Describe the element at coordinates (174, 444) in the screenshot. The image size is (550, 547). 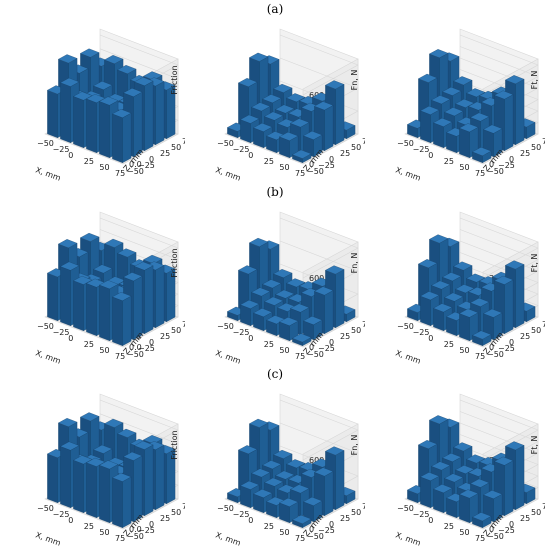
I see `z-axis-title: Friction` at that location.